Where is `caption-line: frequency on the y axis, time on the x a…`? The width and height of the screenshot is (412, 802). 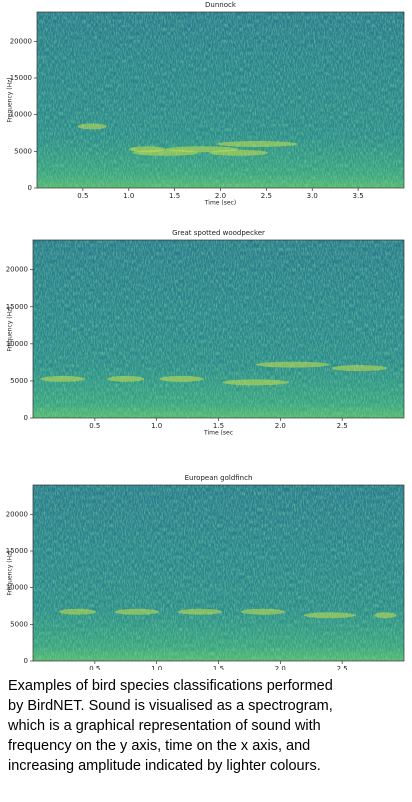
caption-line: frequency on the y axis, time on the x a… is located at coordinates (159, 746).